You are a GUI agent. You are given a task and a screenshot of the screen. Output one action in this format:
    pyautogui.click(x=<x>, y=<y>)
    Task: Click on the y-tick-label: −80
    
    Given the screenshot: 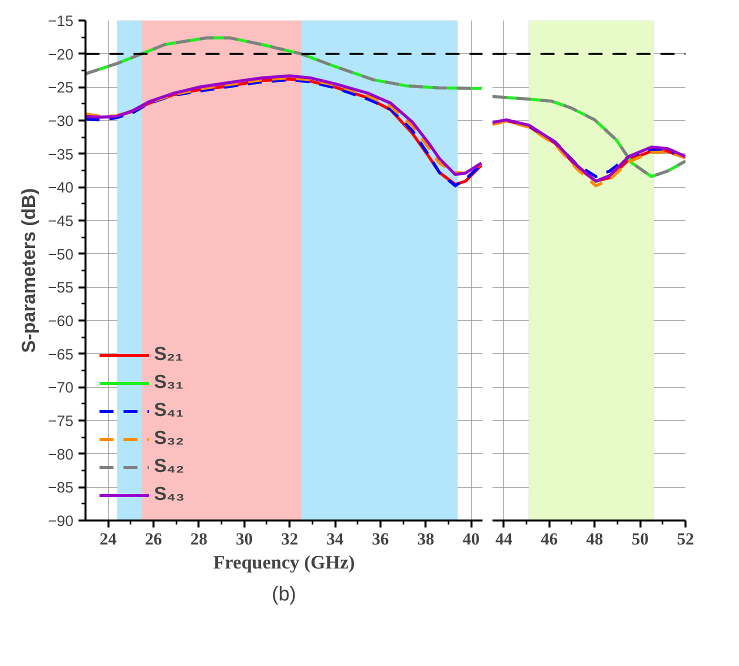 What is the action you would take?
    pyautogui.click(x=61, y=455)
    